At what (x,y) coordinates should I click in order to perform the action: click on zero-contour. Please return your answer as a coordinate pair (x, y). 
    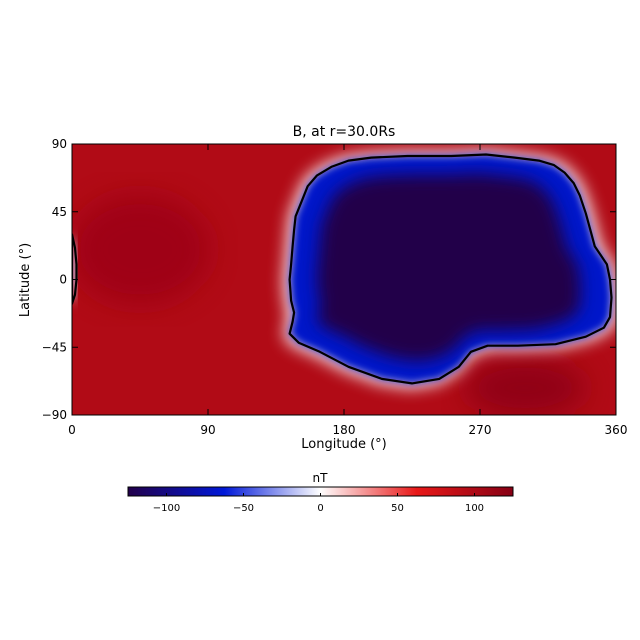
    Looking at the image, I should click on (75, 269).